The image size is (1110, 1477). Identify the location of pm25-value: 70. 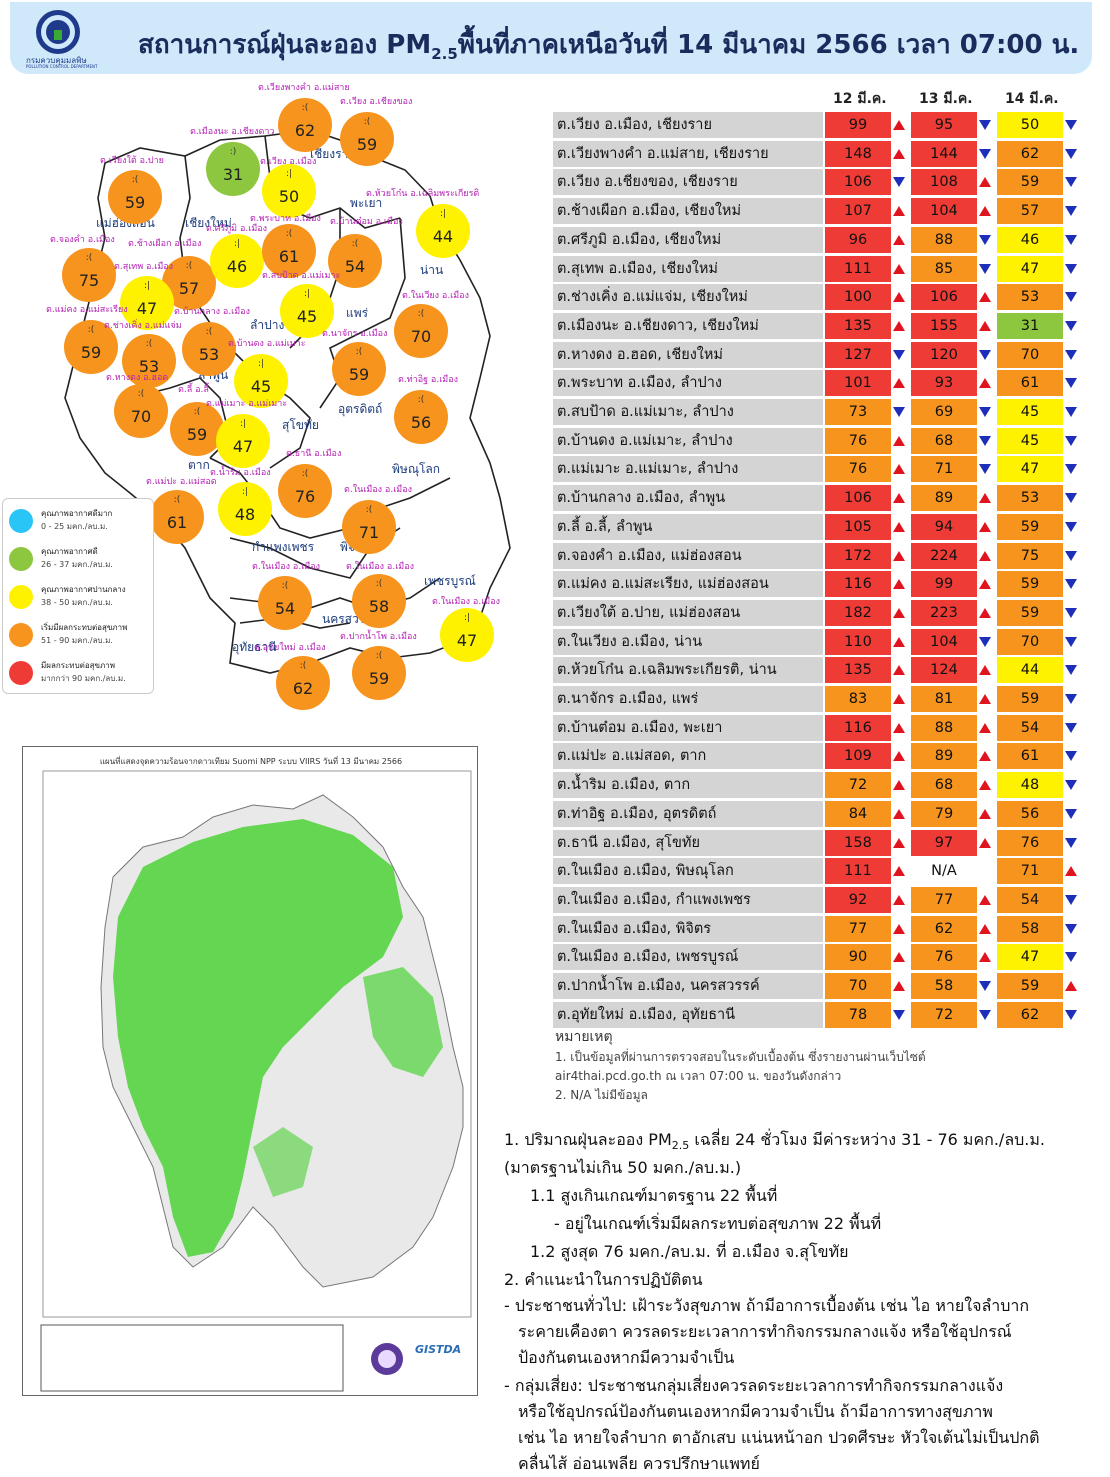
(1030, 641).